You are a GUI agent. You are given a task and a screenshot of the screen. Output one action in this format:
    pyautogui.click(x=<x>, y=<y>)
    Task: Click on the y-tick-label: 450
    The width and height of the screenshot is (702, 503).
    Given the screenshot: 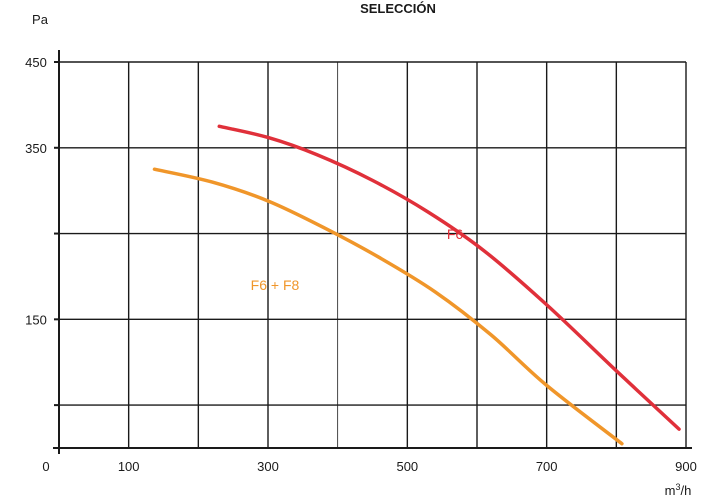 What is the action you would take?
    pyautogui.click(x=36, y=62)
    